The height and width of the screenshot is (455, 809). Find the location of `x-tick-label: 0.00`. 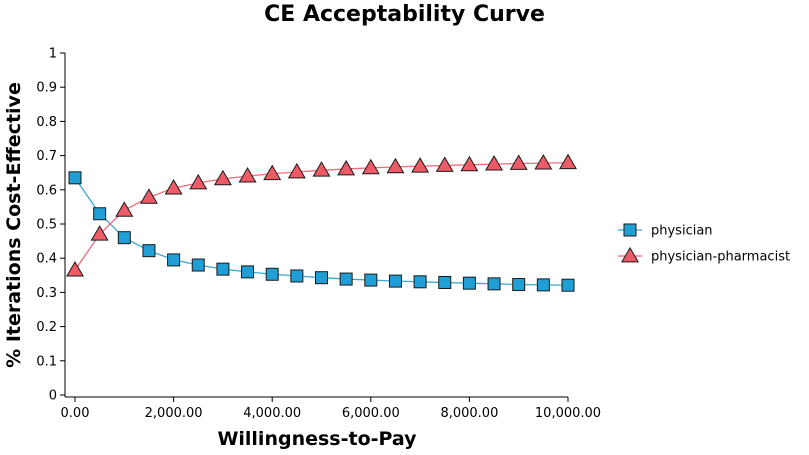

x-tick-label: 0.00 is located at coordinates (75, 413).